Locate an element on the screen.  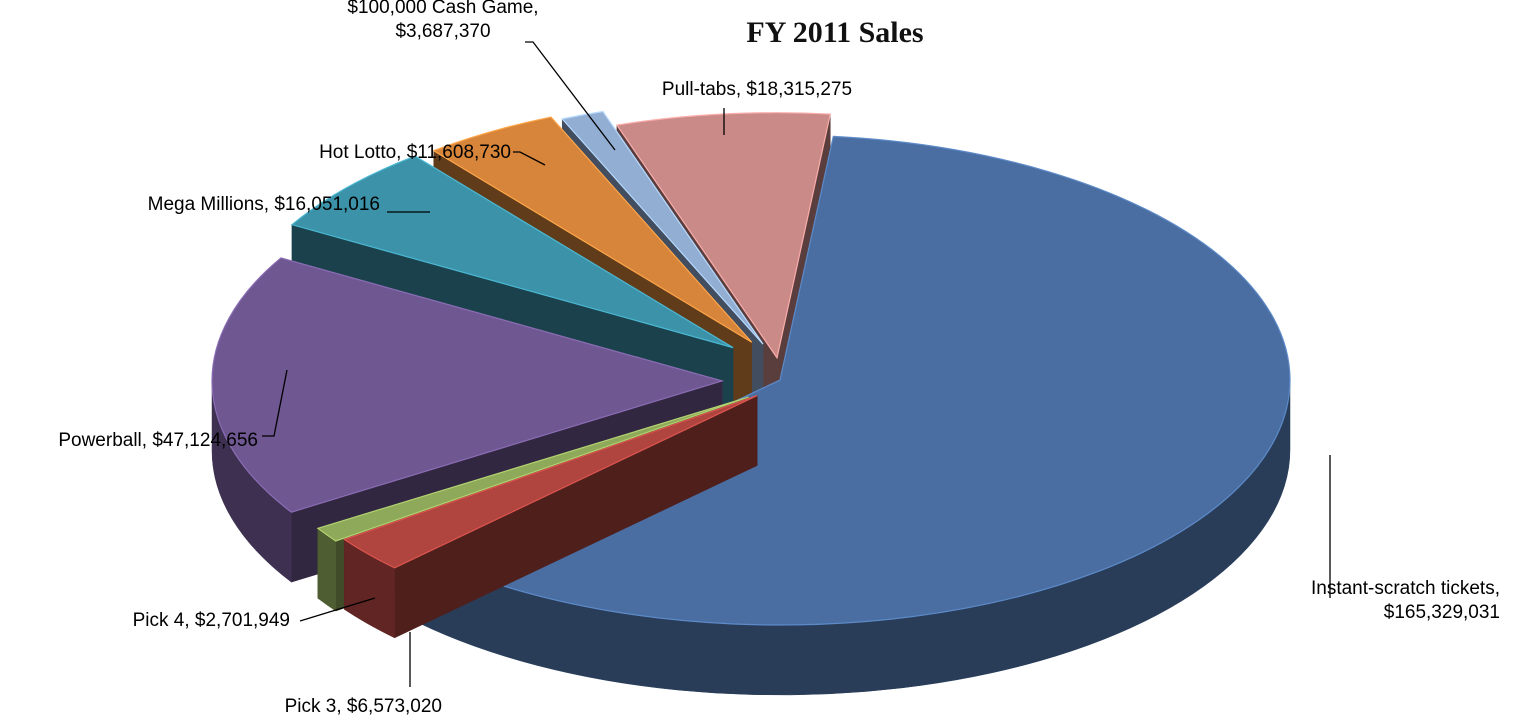
data-label-pull-tabs: Pull-tabs, $18,315,275 is located at coordinates (757, 89).